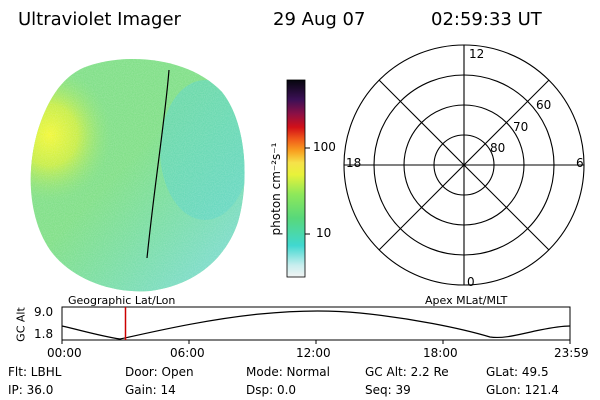  Describe the element at coordinates (521, 127) in the screenshot. I see `lat-label-70: 70` at that location.